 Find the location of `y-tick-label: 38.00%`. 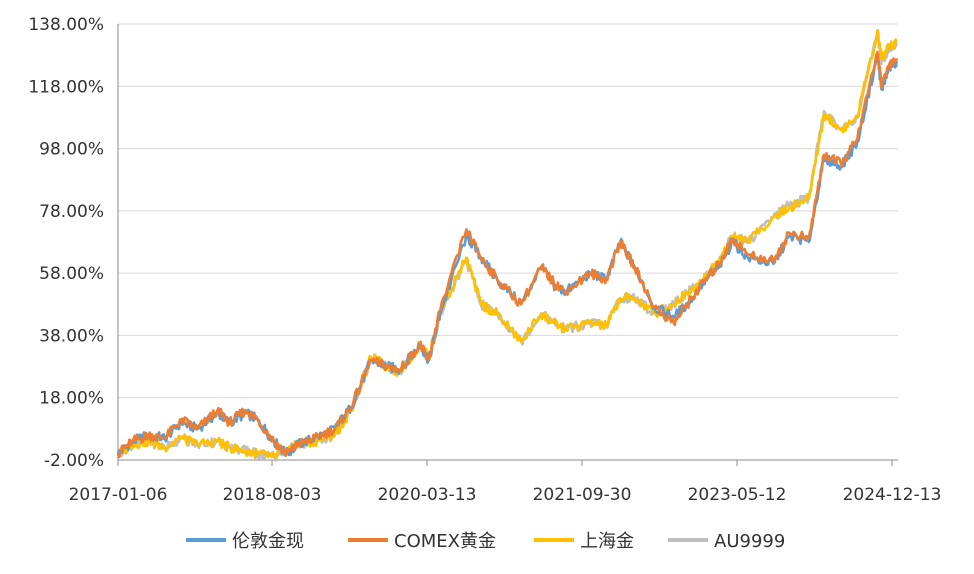

y-tick-label: 38.00% is located at coordinates (71, 336).